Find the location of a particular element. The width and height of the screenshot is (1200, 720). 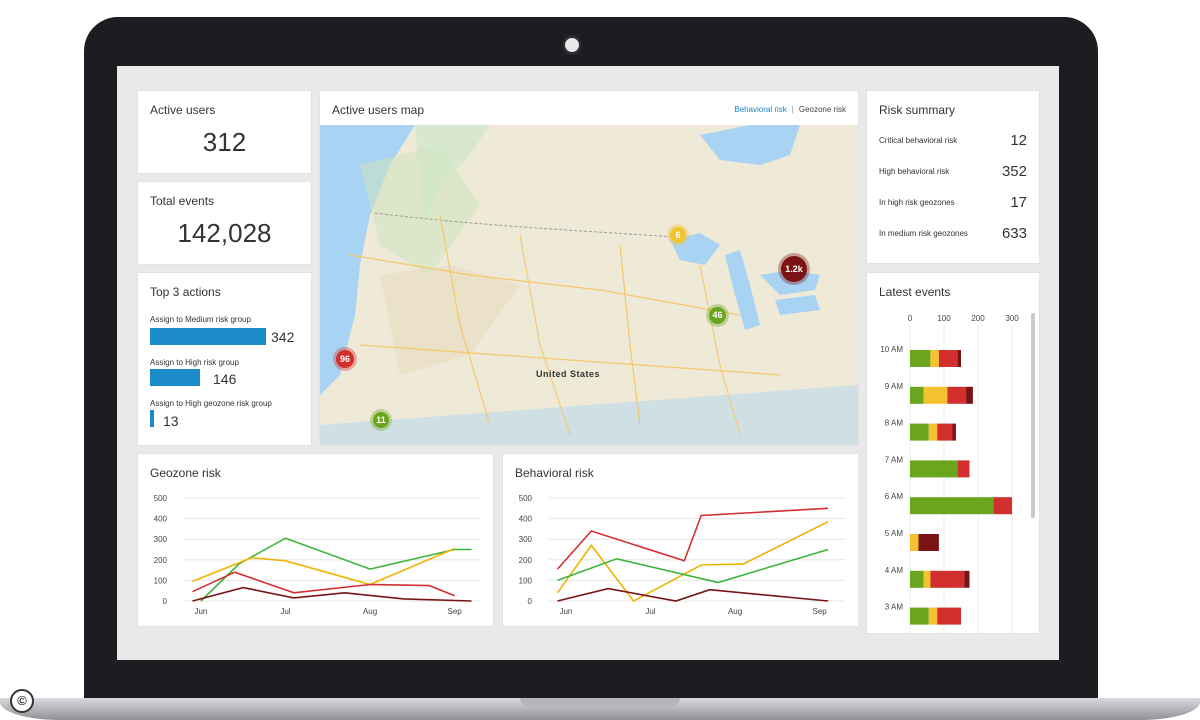

card-title: Latest events is located at coordinates (915, 292).